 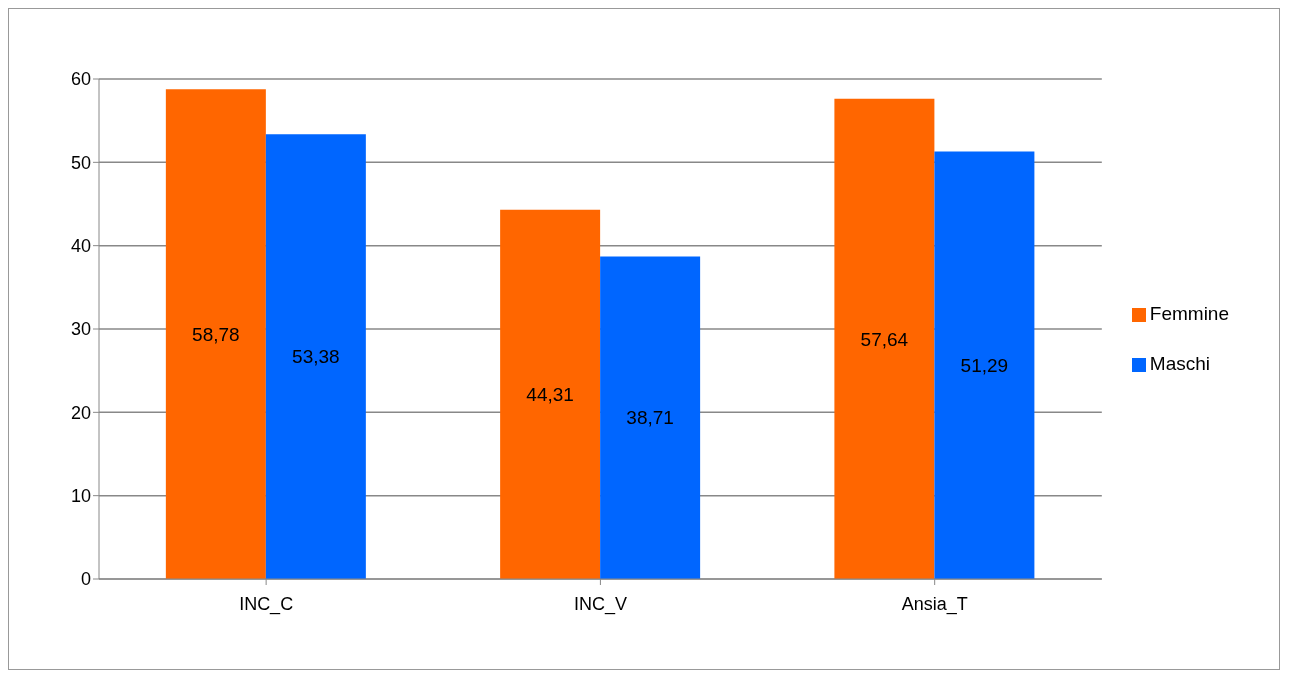 I want to click on data-label: 58,78, so click(x=216, y=334).